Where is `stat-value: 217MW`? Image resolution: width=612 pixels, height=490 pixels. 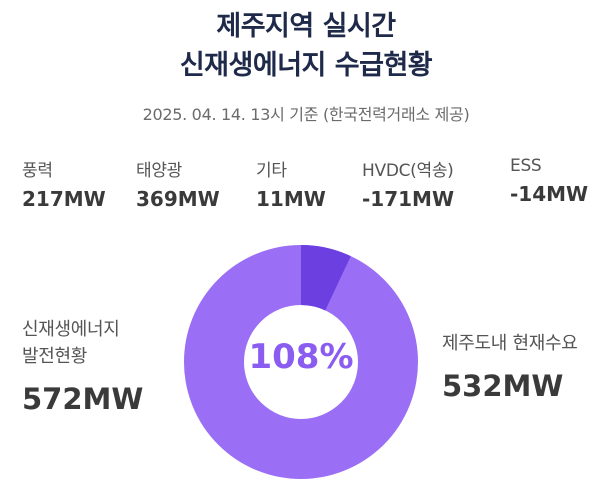 stat-value: 217MW is located at coordinates (64, 199).